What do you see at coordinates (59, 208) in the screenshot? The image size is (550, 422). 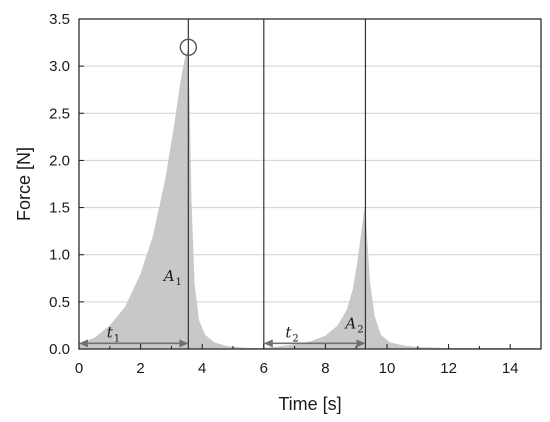 I see `y-tick-label: 1.5` at bounding box center [59, 208].